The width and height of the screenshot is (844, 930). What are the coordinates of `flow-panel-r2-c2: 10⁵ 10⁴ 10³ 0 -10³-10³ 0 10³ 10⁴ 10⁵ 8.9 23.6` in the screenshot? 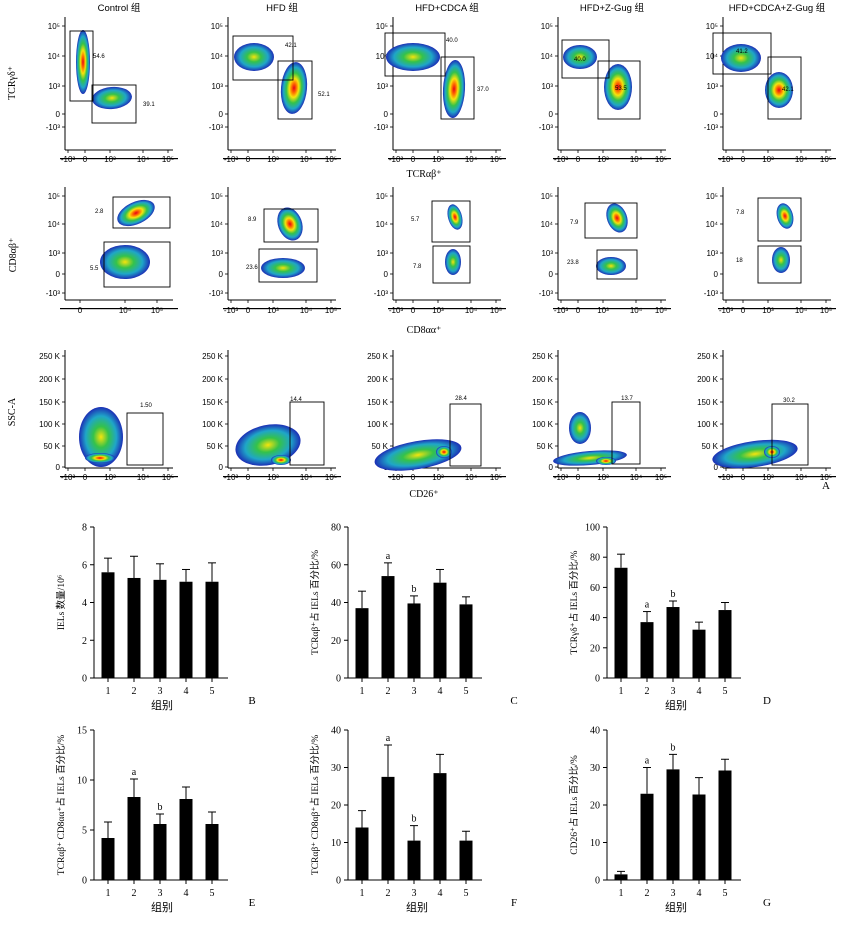 It's located at (275, 251).